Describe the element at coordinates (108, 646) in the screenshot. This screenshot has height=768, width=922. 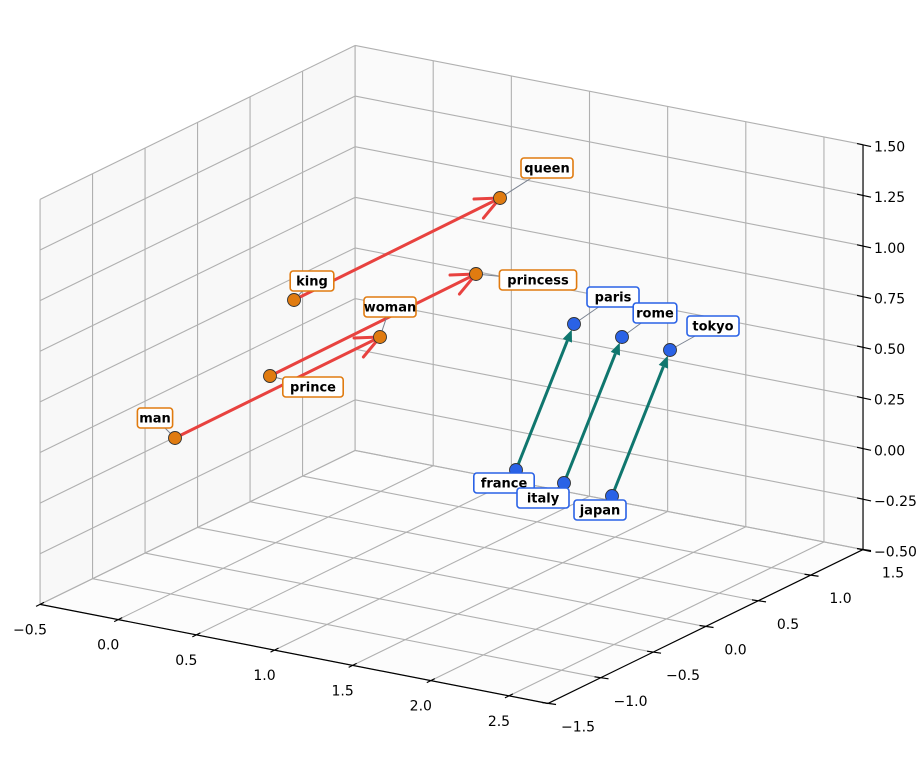
I see `x-tick-label: 0.0` at that location.